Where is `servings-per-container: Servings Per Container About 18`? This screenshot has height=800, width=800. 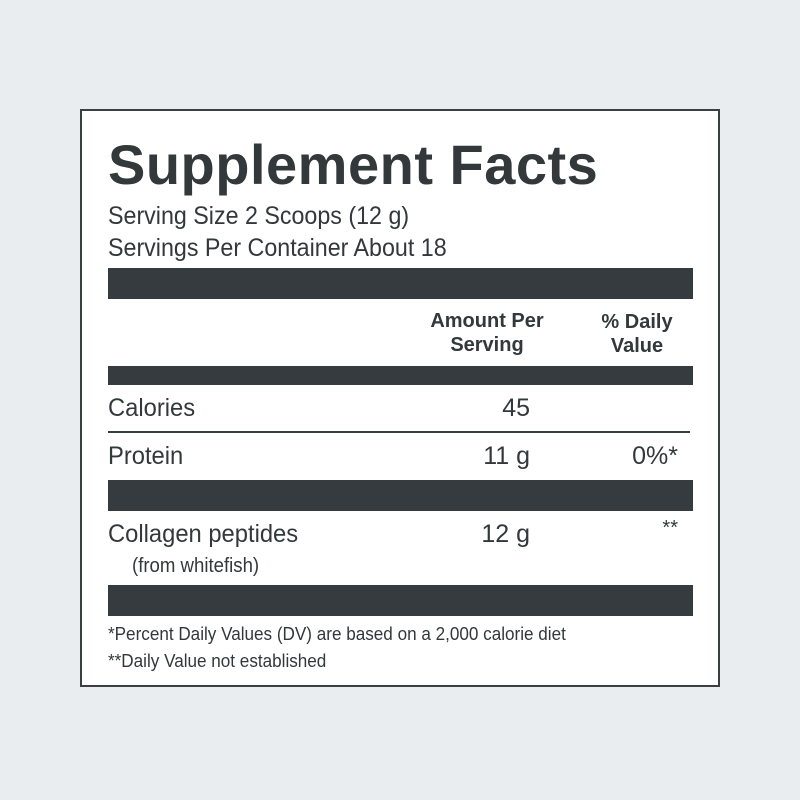
servings-per-container: Servings Per Container About 18 is located at coordinates (277, 248).